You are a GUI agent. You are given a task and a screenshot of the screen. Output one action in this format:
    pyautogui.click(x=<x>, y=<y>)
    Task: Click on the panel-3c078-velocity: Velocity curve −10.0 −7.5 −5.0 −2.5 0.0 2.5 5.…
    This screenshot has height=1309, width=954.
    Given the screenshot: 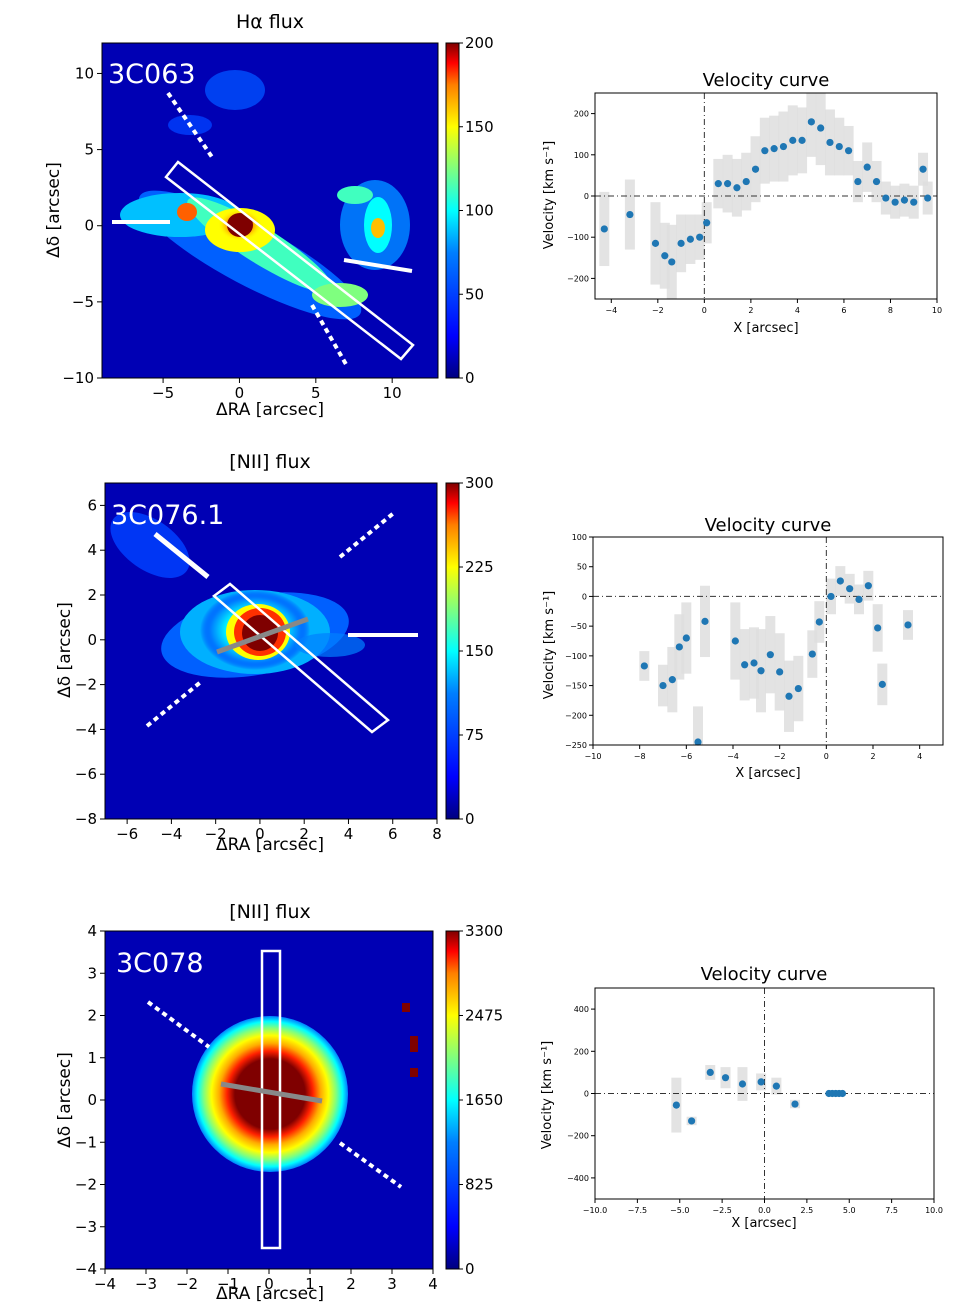 What is the action you would take?
    pyautogui.click(x=741, y=1097)
    